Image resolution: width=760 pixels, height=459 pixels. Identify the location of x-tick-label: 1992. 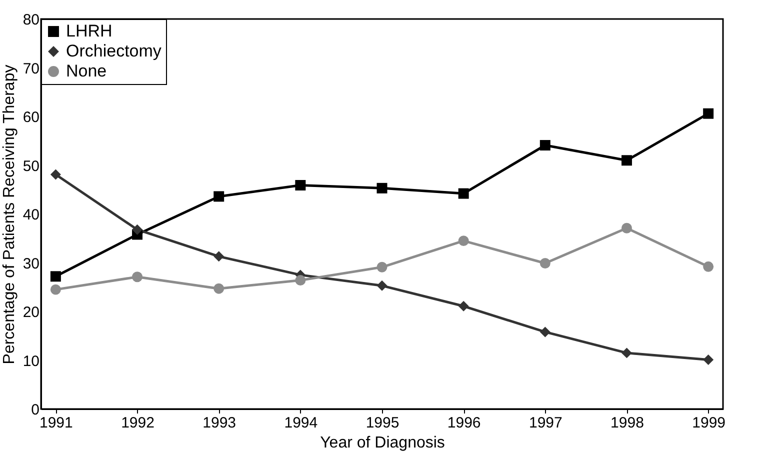
(137, 423).